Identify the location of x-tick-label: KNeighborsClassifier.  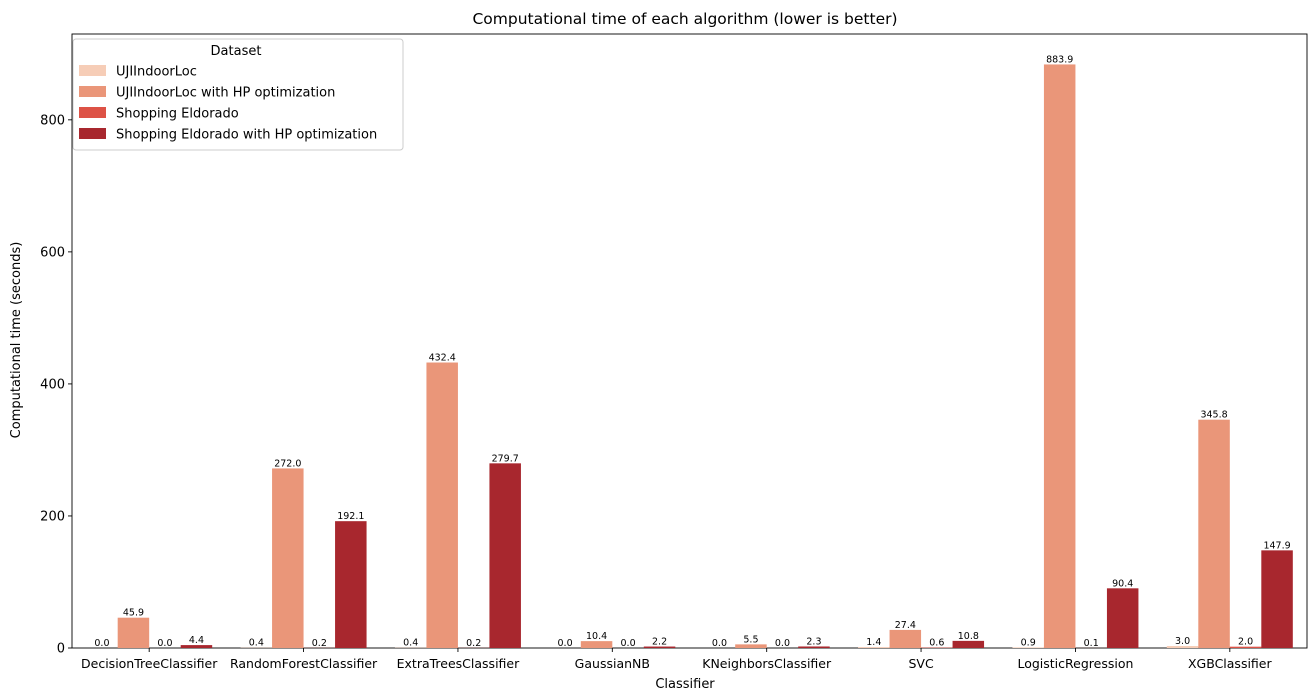
(767, 663).